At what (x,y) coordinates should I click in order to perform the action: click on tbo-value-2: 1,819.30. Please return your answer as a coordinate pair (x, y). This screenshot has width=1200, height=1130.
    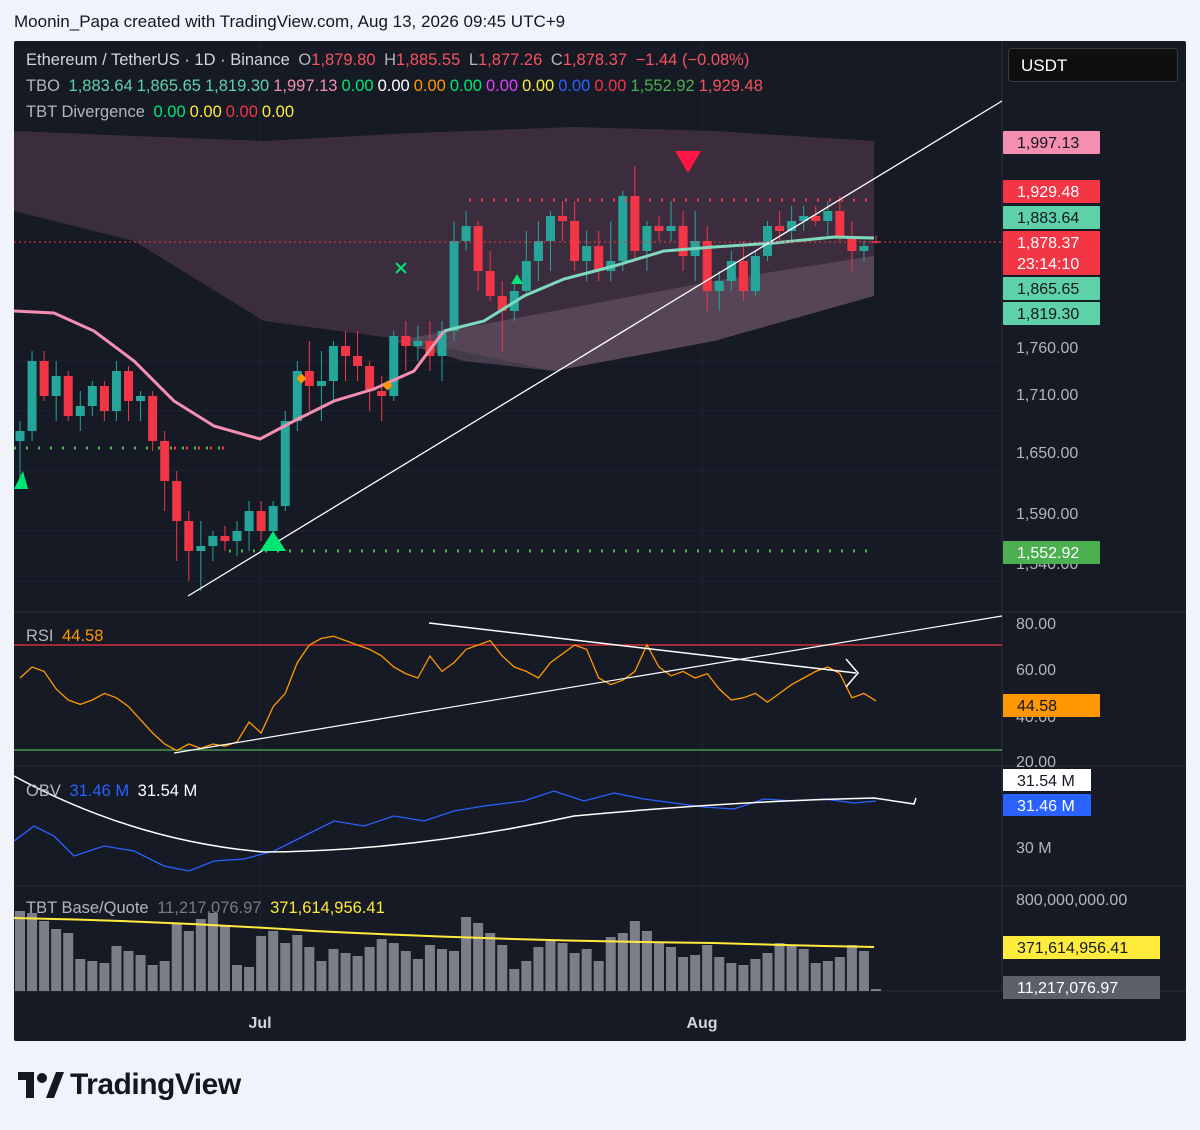
    Looking at the image, I should click on (237, 86).